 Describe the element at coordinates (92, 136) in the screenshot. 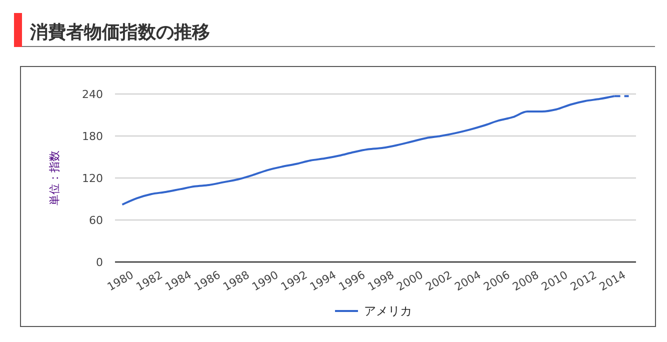

I see `y-tick-label: 180` at that location.